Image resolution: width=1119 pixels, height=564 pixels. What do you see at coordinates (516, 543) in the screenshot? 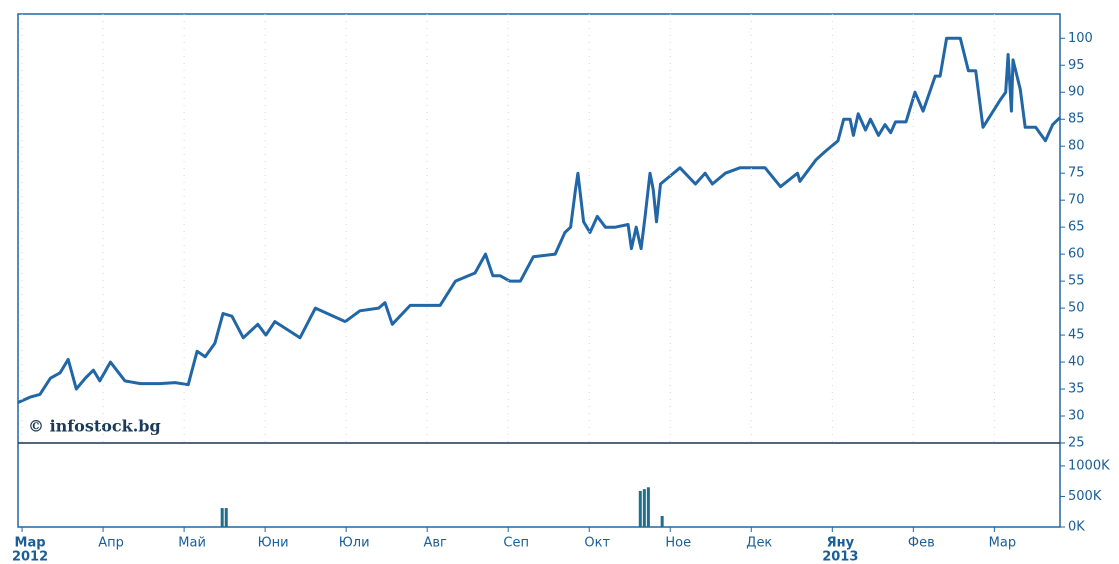
I see `x-tick-label: Сеп` at bounding box center [516, 543].